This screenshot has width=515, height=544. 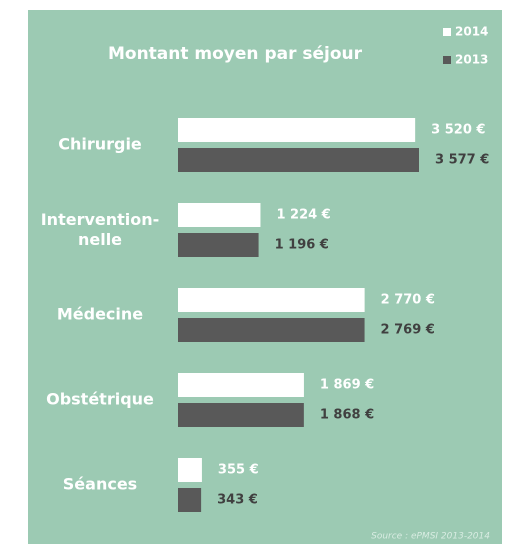 I want to click on legend-label: 2014, so click(x=471, y=32).